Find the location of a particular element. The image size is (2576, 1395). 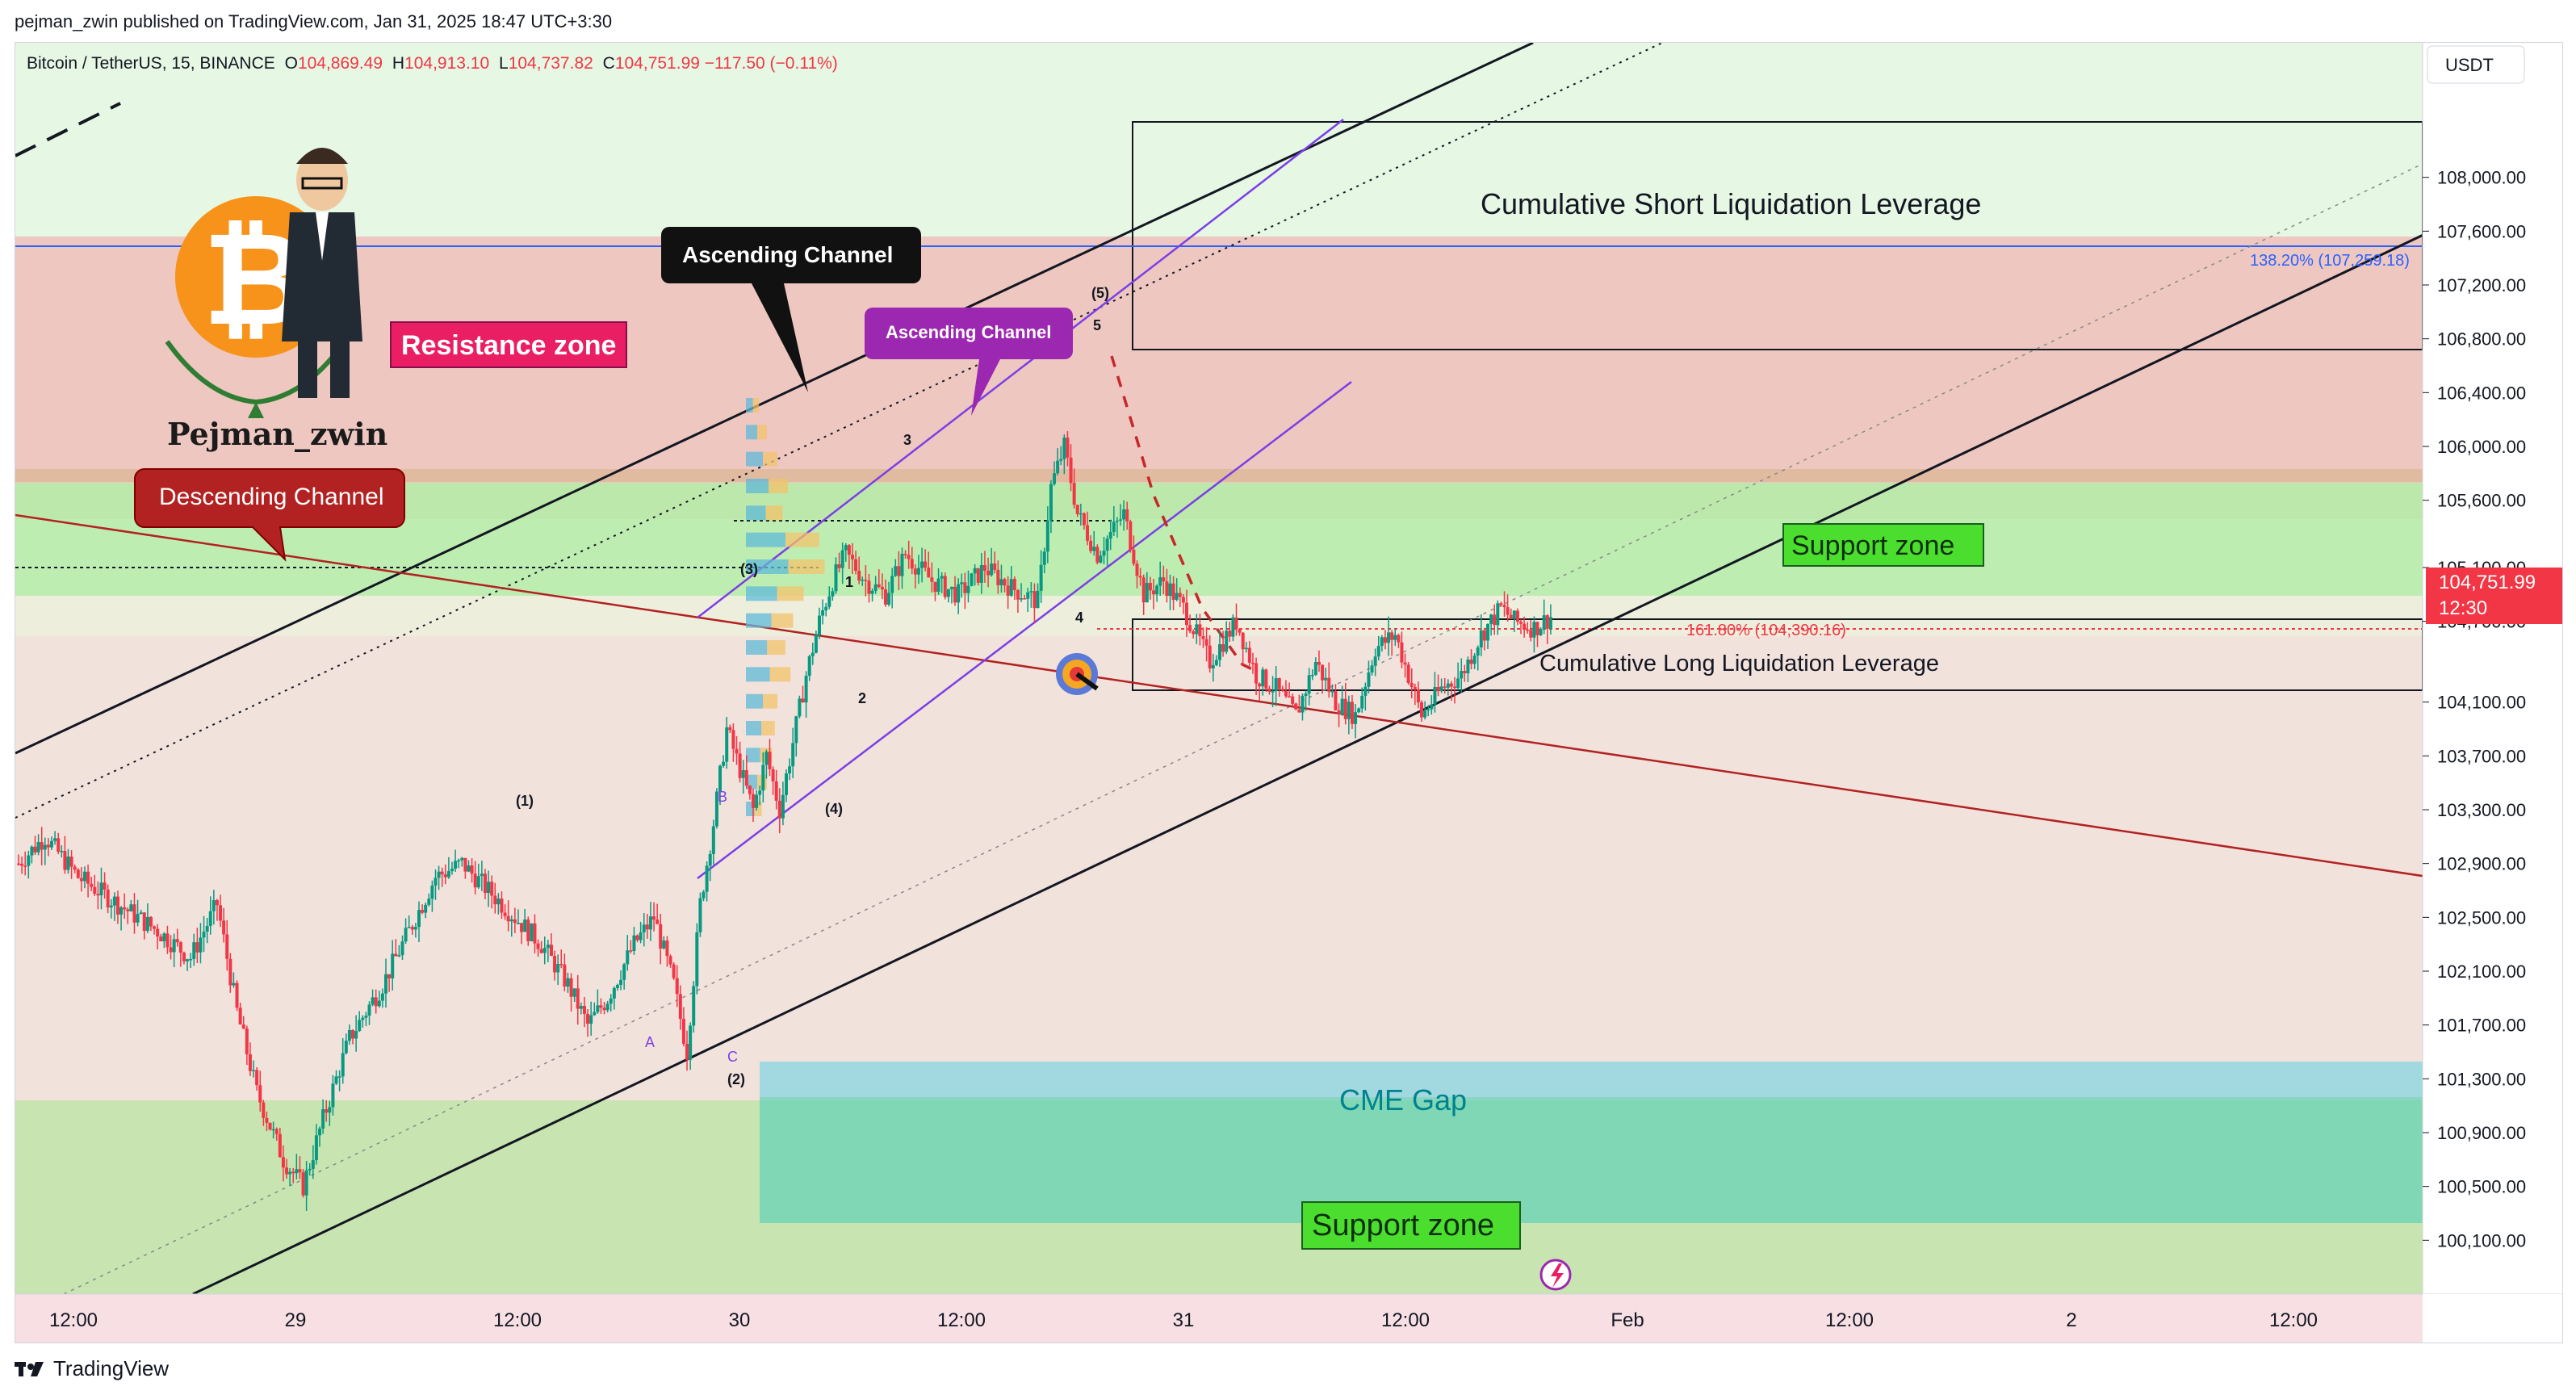

price-axis is located at coordinates (2492, 668).